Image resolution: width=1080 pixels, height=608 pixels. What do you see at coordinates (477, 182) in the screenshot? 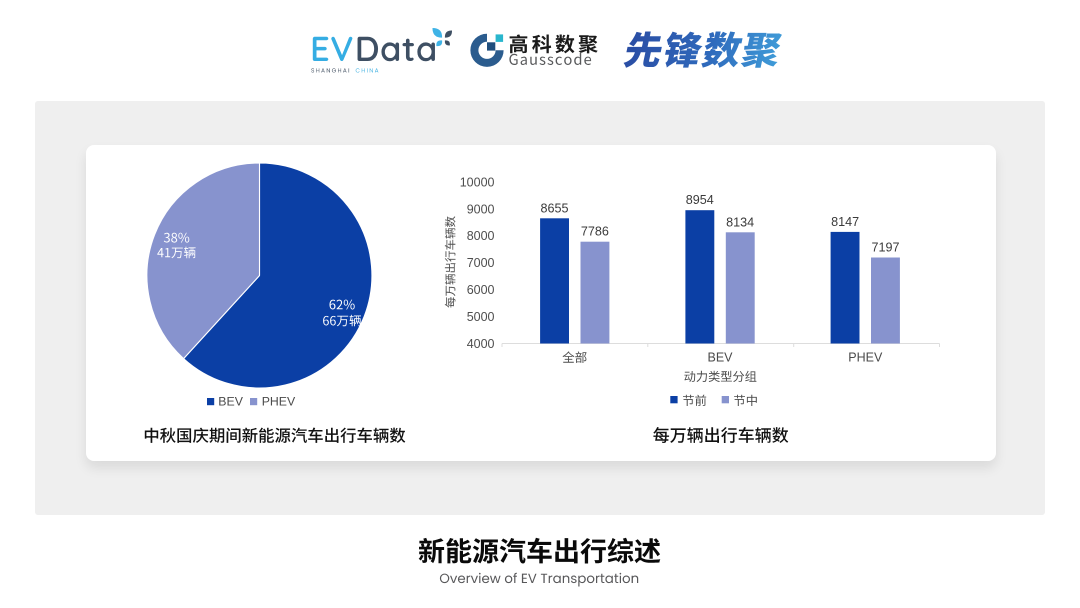
I see `svg-text: 10000` at bounding box center [477, 182].